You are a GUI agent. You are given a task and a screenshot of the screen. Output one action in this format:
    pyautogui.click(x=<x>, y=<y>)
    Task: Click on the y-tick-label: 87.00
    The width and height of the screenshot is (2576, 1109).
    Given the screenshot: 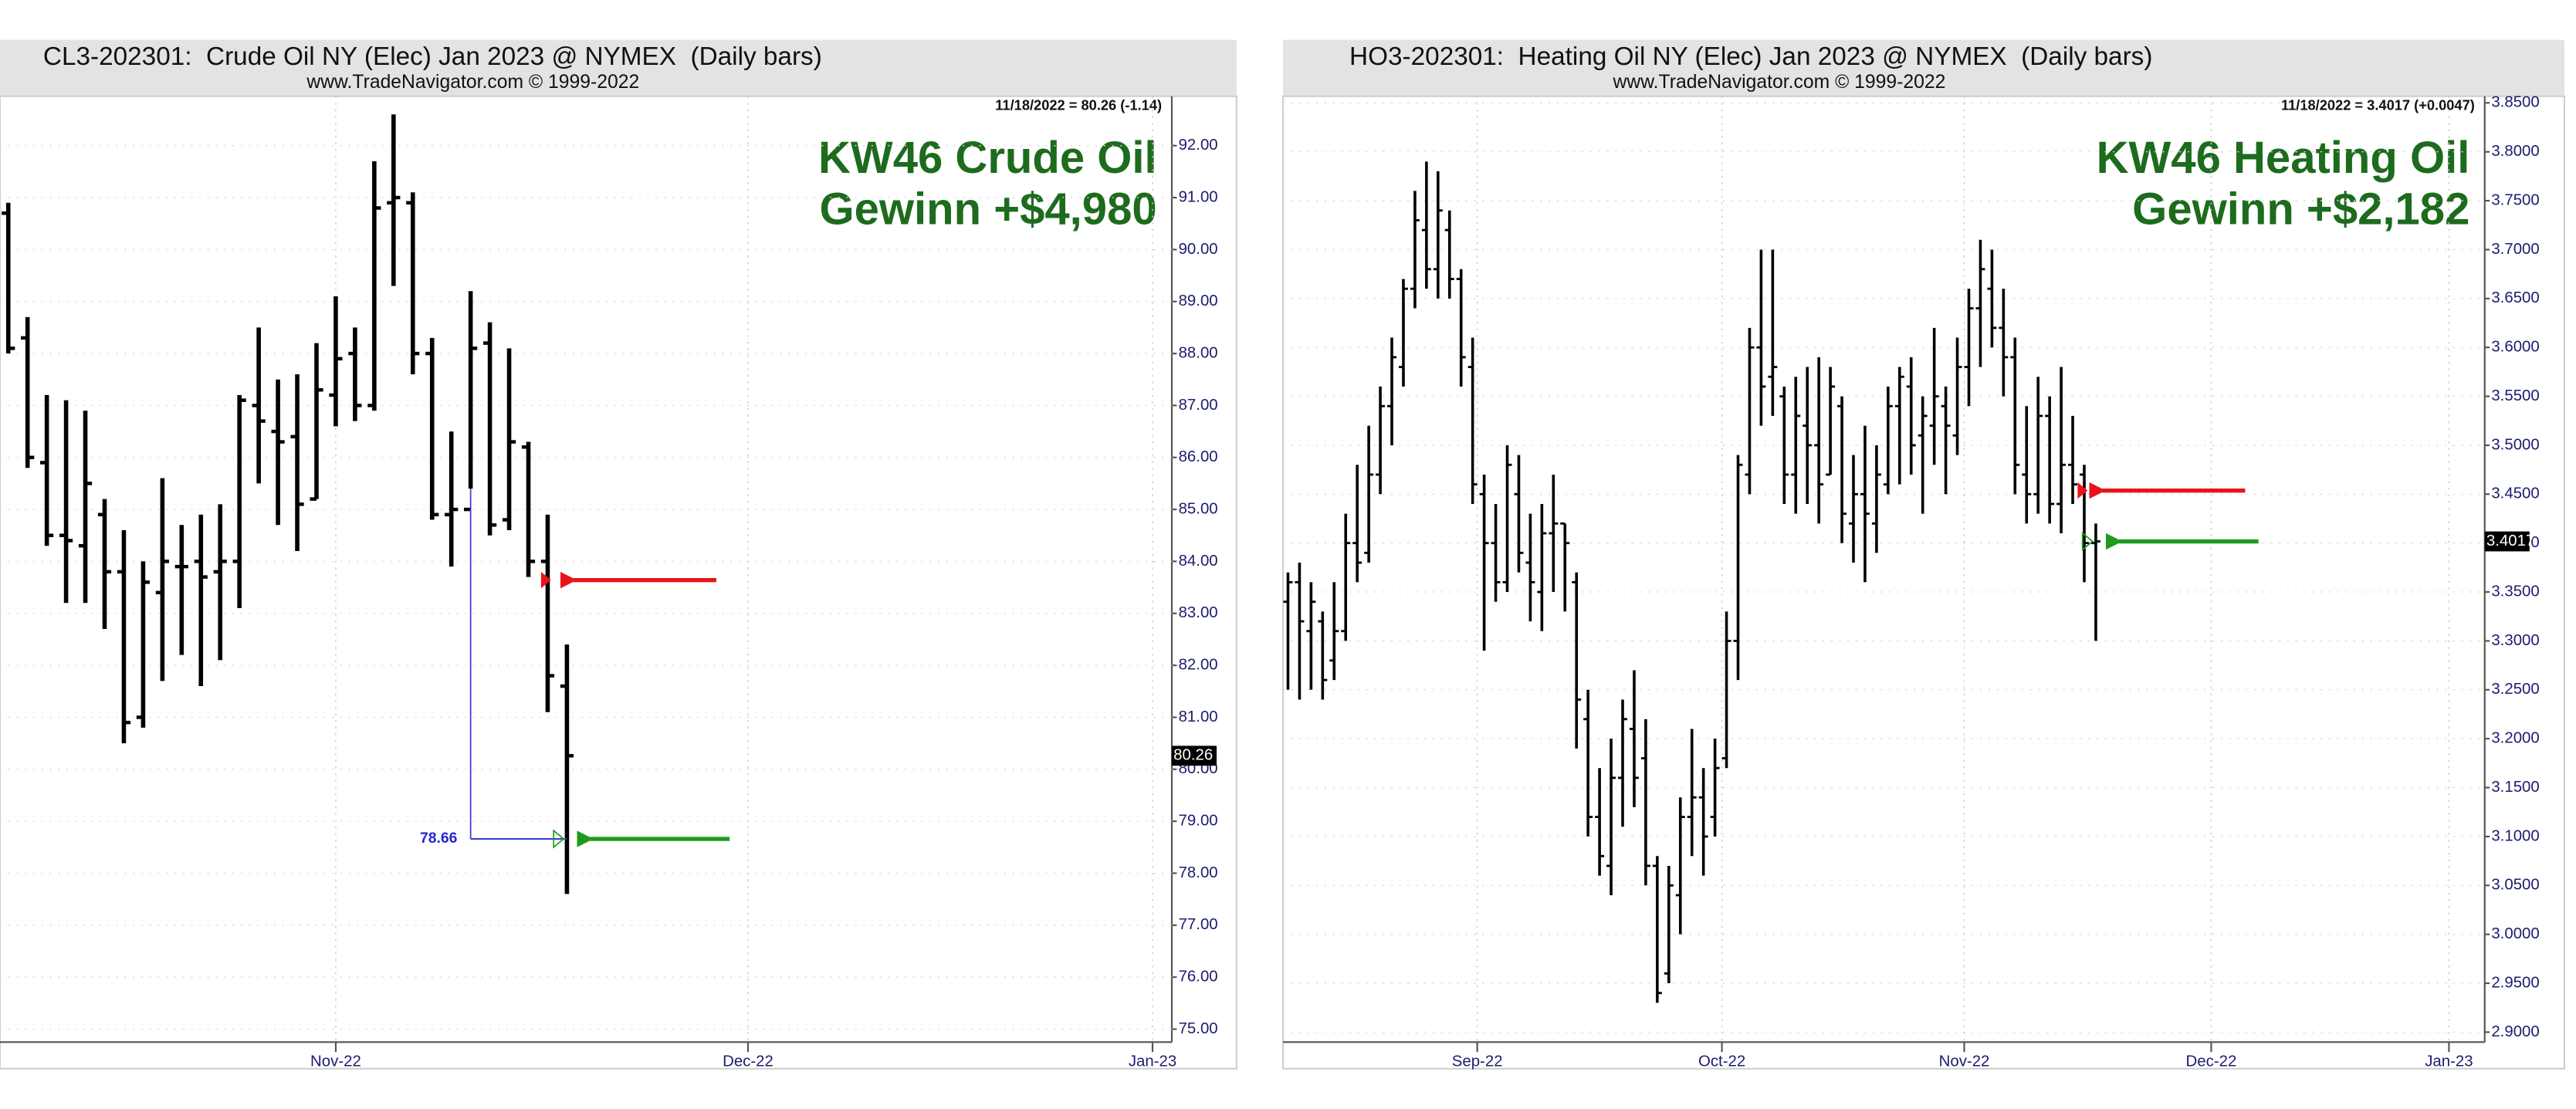 What is the action you would take?
    pyautogui.click(x=1198, y=405)
    